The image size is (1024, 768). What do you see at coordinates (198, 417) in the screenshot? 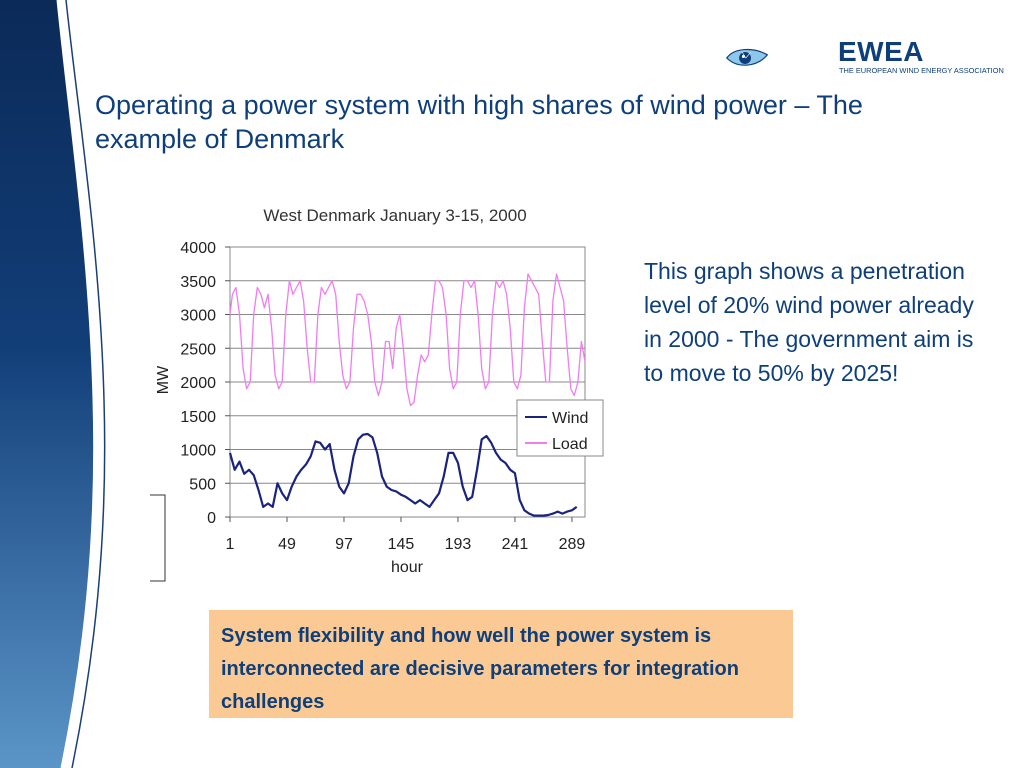
I see `y-tick-label: 1500` at bounding box center [198, 417].